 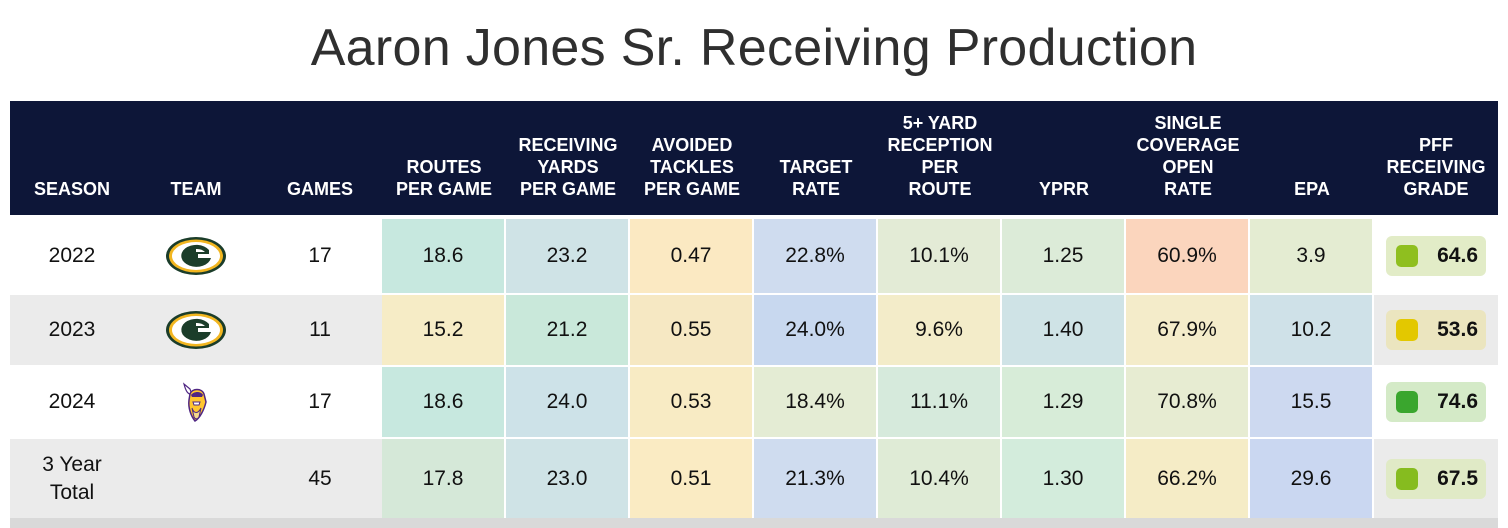 I want to click on receiving-yards-per-game-cell: 24.0, so click(x=568, y=402).